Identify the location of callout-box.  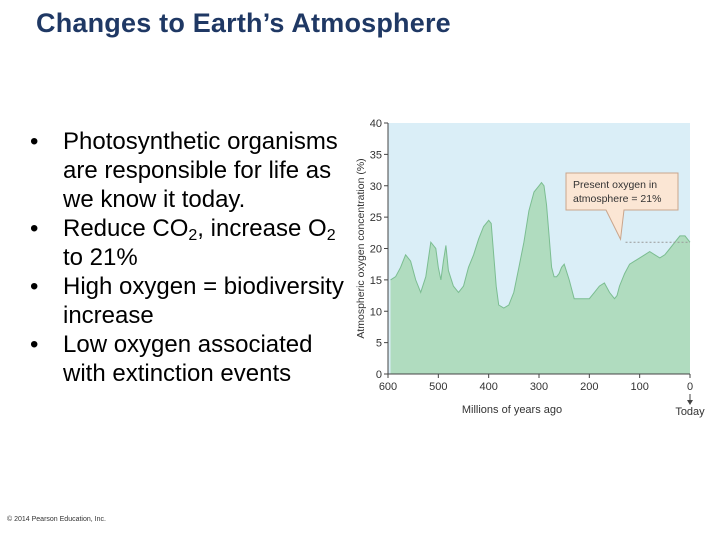
(622, 206).